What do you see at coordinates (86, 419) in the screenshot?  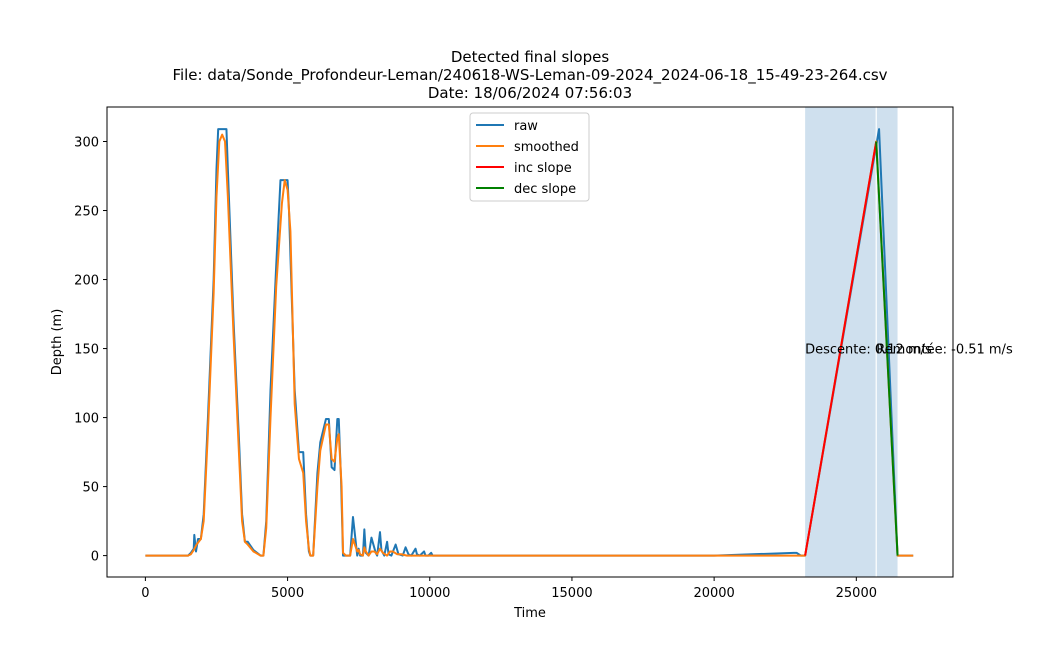 I see `y-tick-label: 100` at bounding box center [86, 419].